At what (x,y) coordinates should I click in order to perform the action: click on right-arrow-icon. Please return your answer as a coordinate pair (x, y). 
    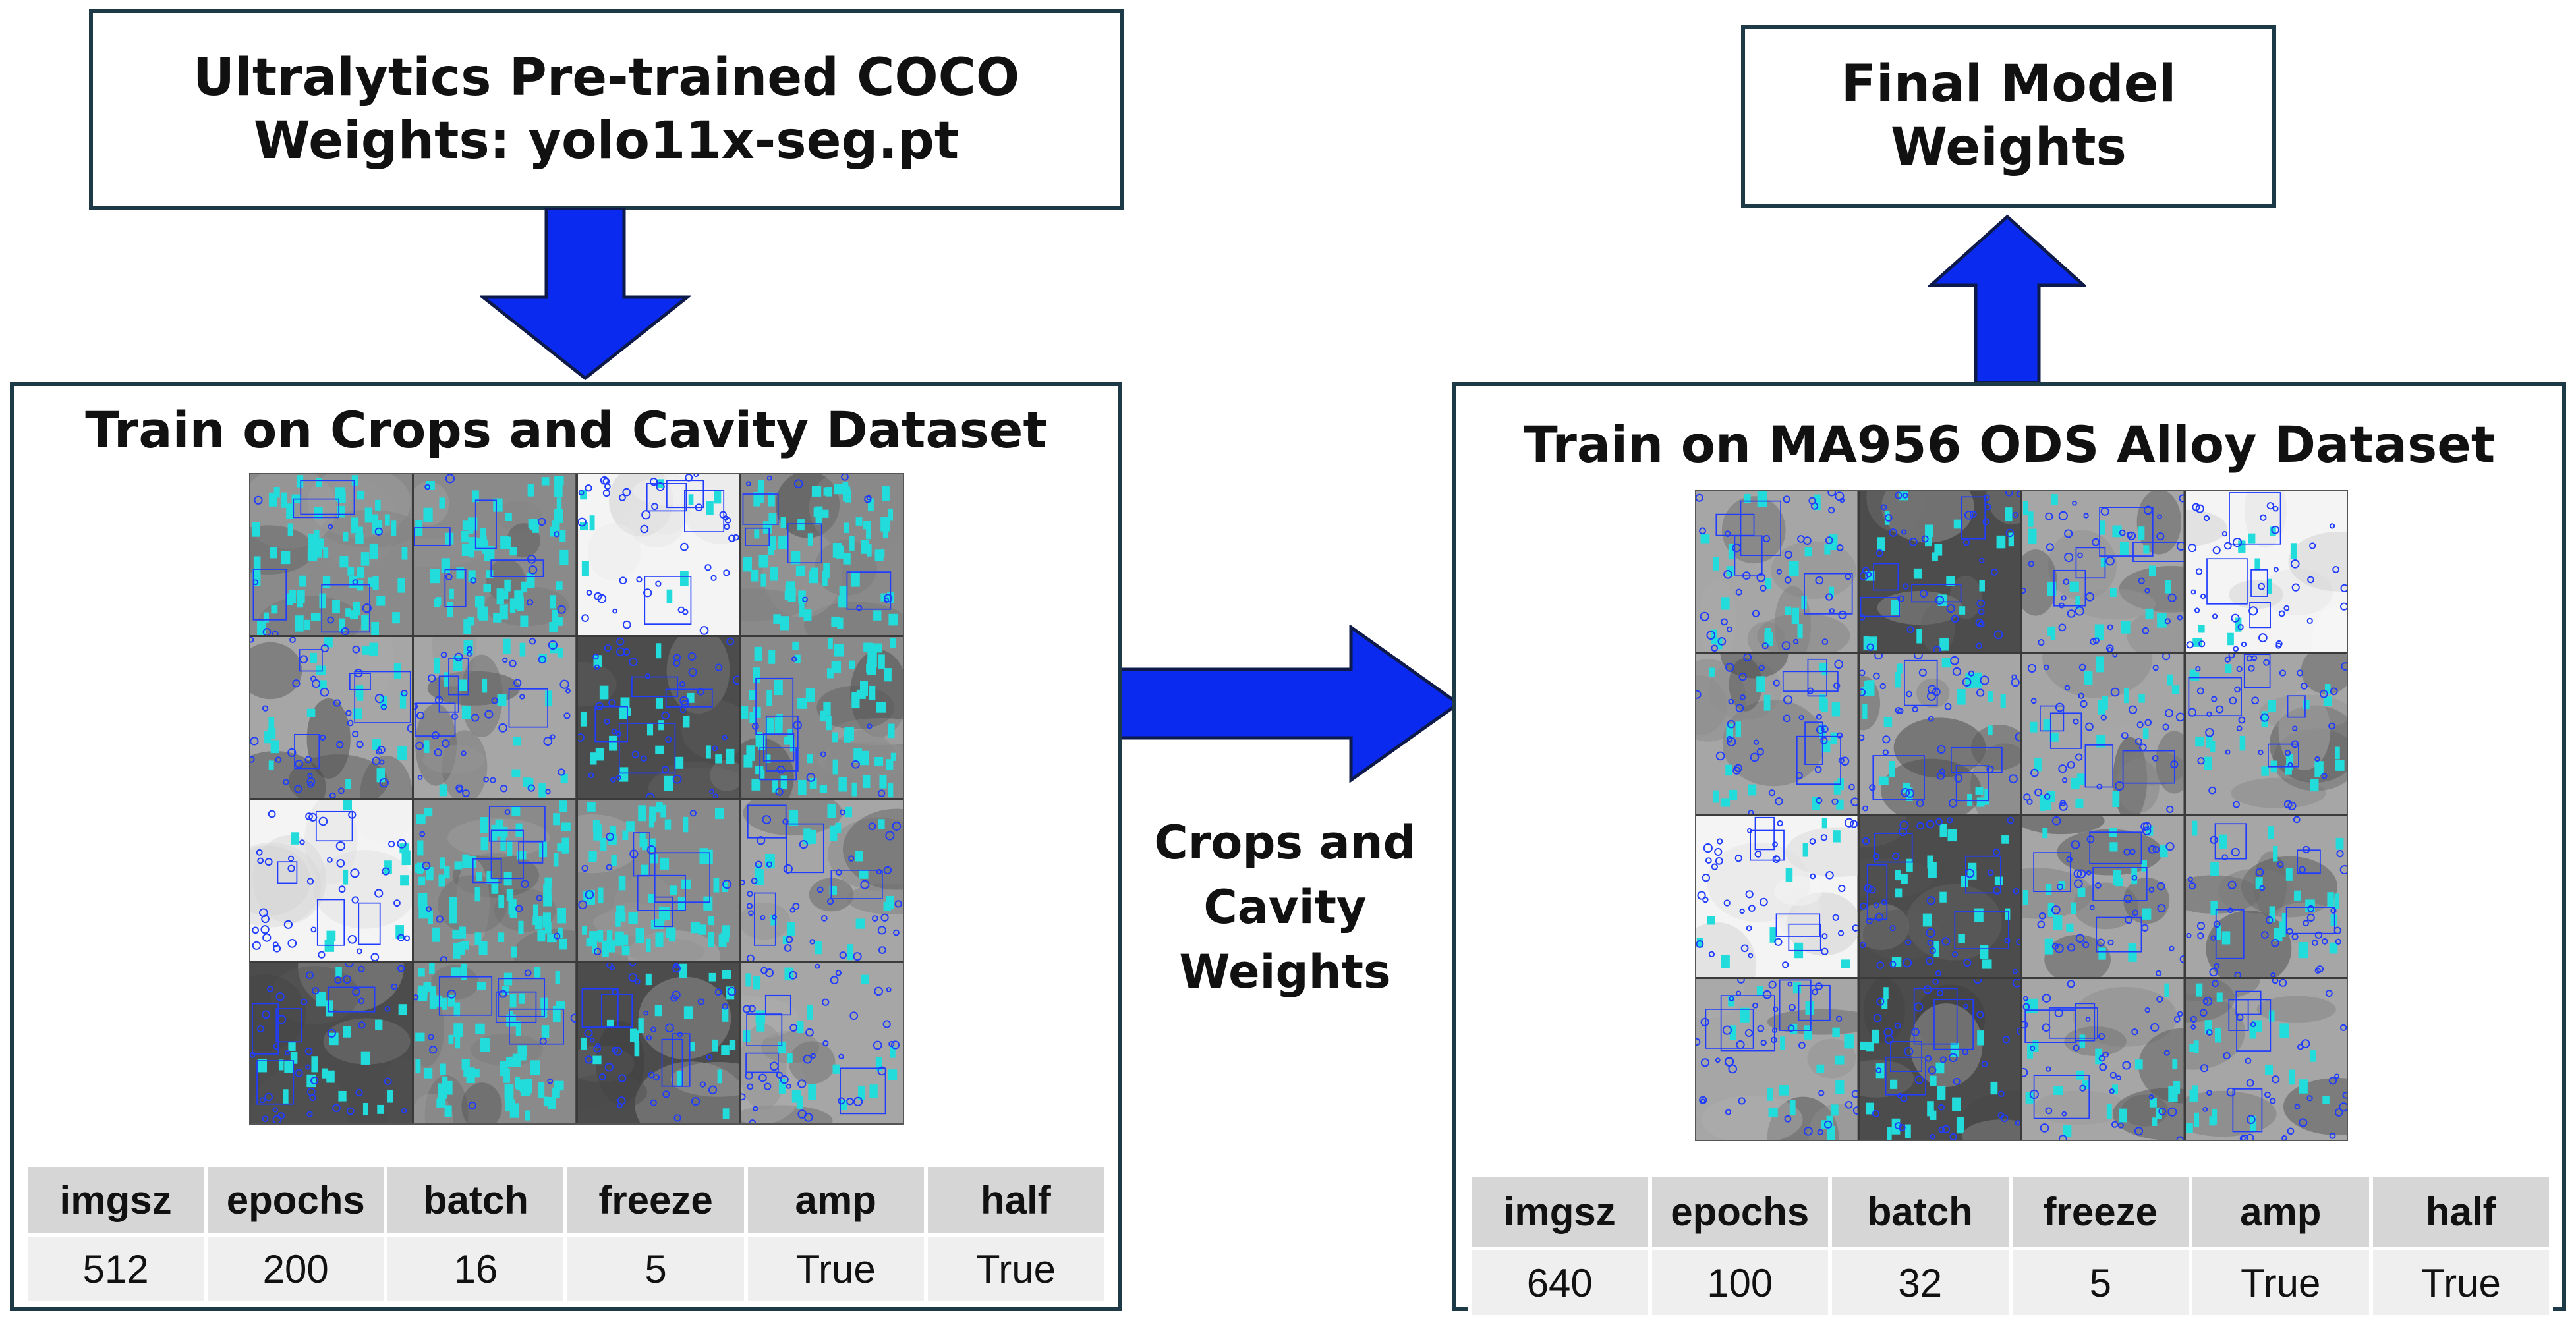
    Looking at the image, I should click on (1291, 704).